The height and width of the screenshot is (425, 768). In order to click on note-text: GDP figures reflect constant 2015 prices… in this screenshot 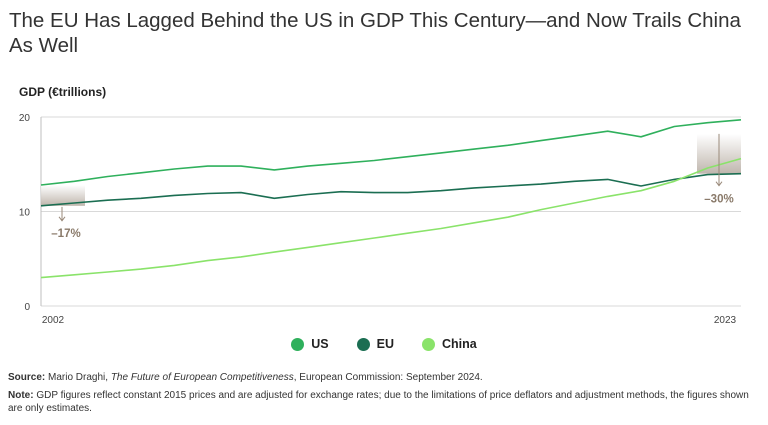, I will do `click(378, 402)`.